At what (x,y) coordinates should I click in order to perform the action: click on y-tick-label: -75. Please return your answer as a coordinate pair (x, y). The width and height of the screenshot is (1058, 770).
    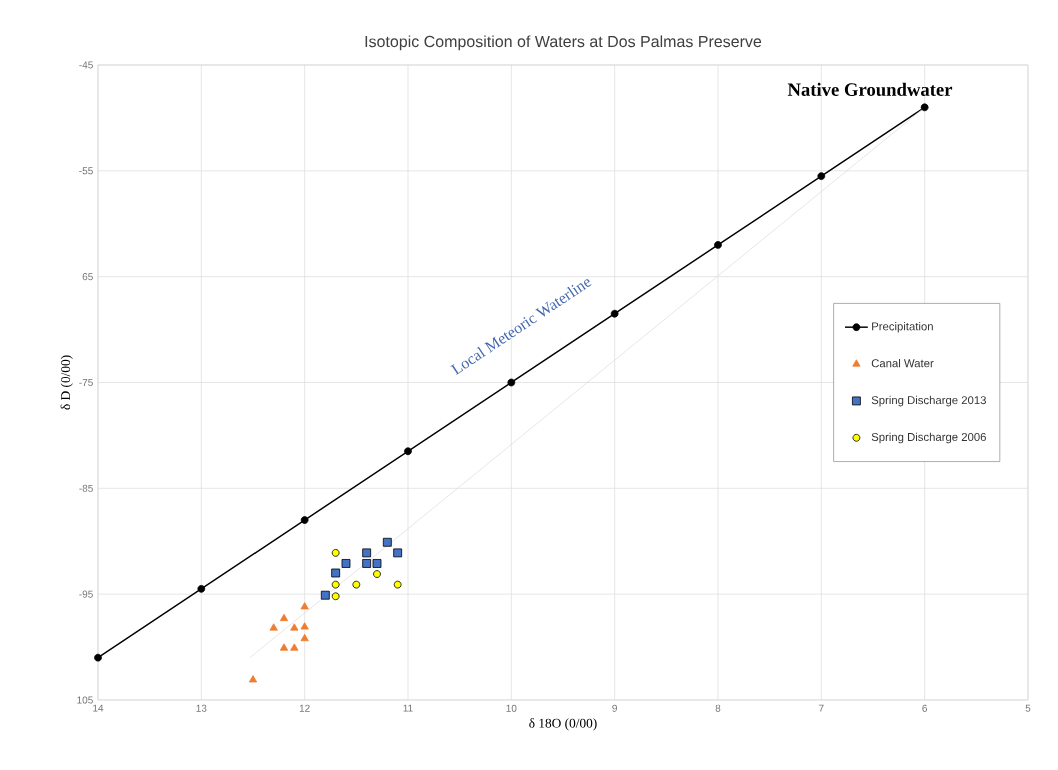
    Looking at the image, I should click on (86, 382).